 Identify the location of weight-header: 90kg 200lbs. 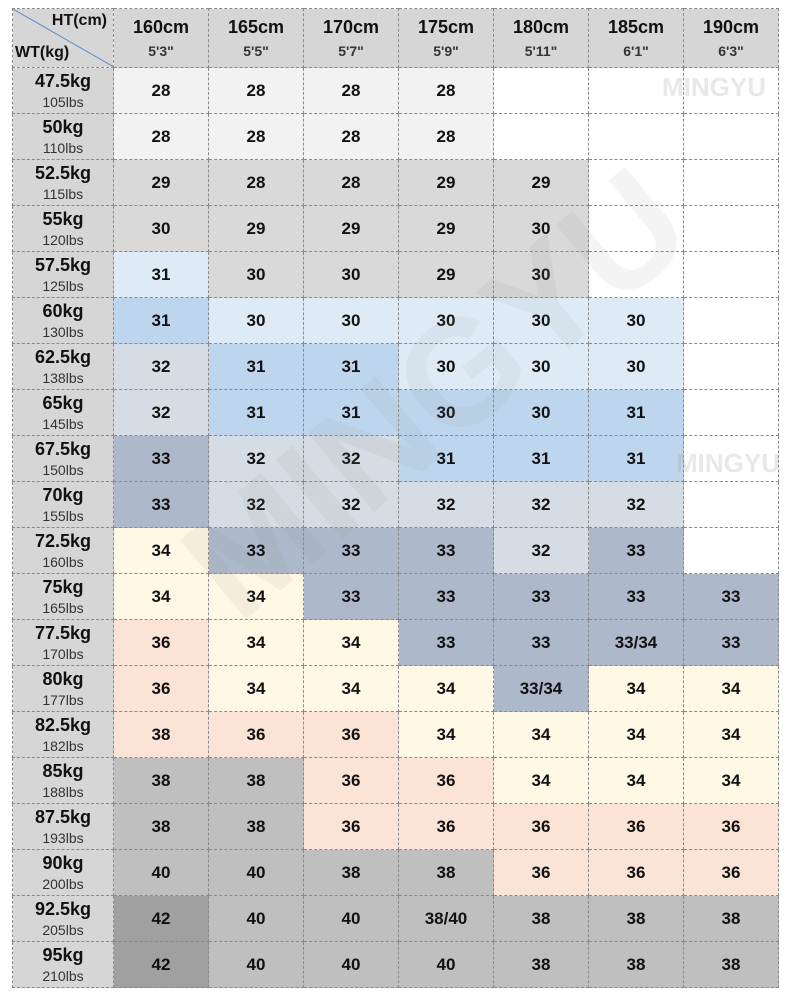
(63, 872).